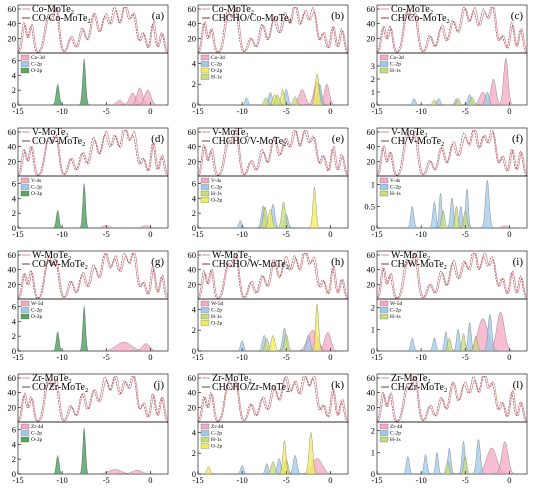 Image resolution: width=550 pixels, height=492 pixels. What do you see at coordinates (233, 10) in the screenshot?
I see `legend-label: Co-MoTe2` at bounding box center [233, 10].